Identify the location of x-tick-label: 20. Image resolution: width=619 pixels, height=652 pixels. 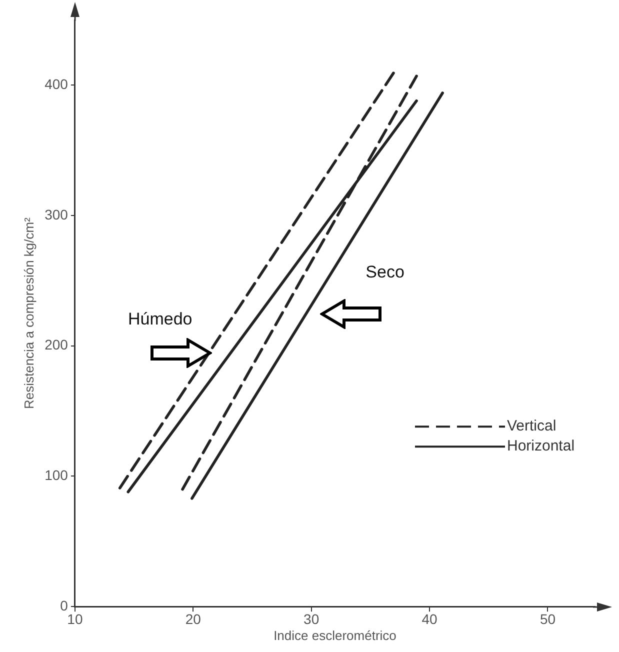
(193, 618).